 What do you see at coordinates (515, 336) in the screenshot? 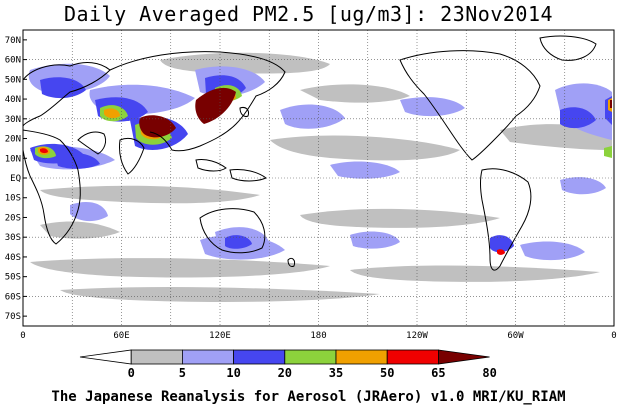
I see `longitude-label: 60W` at bounding box center [515, 336].